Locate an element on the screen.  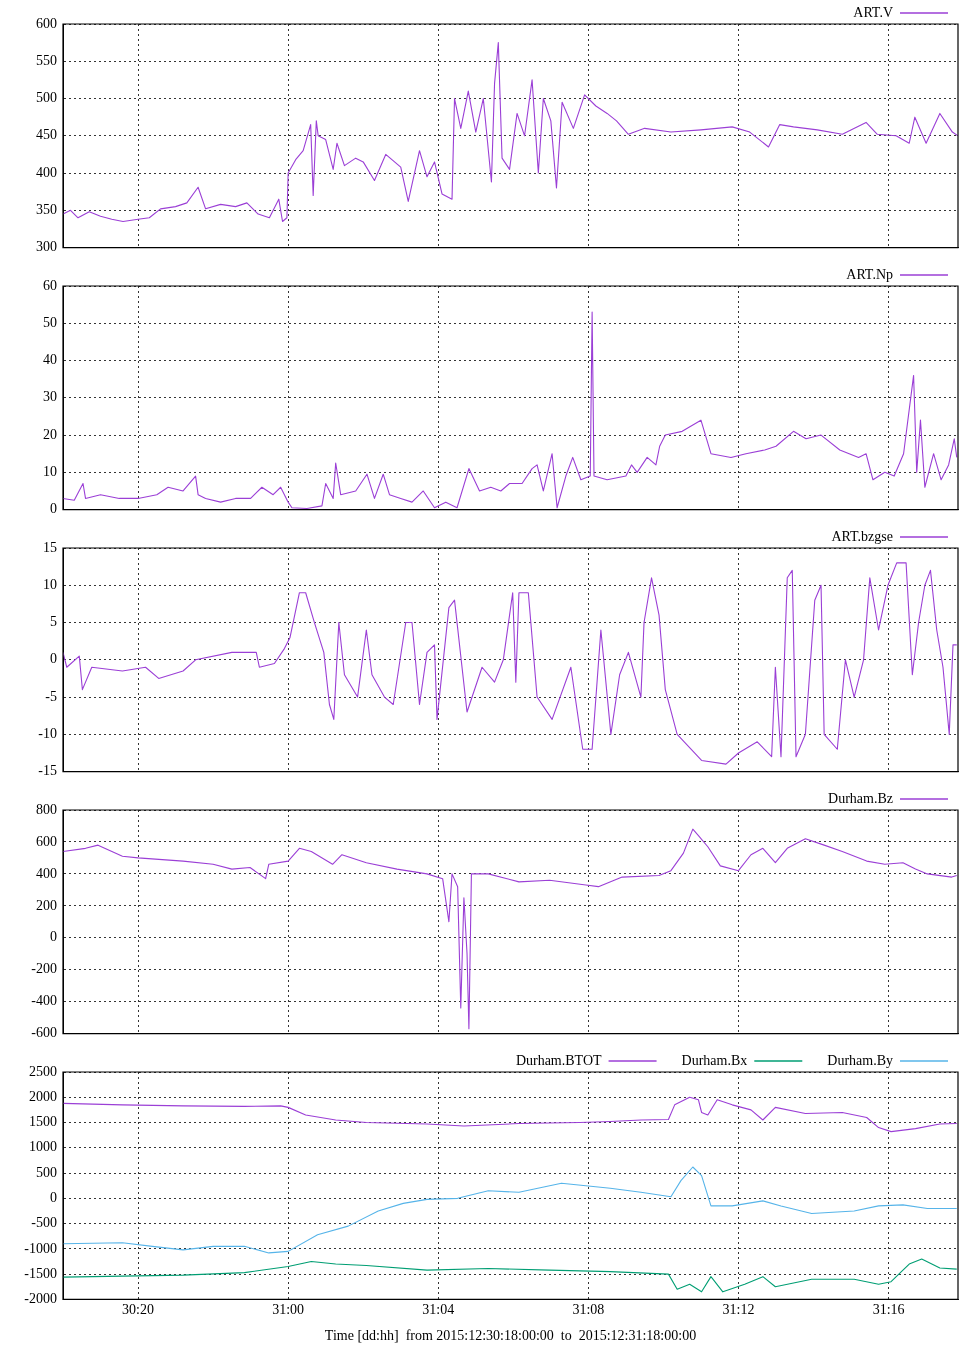
y-tick-label: 60 is located at coordinates (50, 285).